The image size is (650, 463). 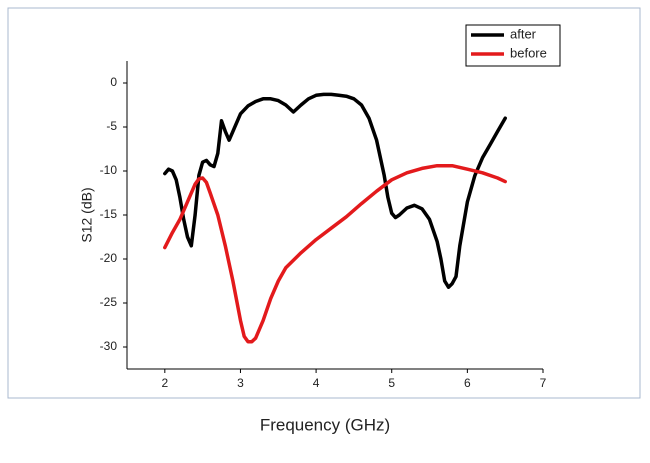 What do you see at coordinates (316, 383) in the screenshot?
I see `x-tick-label: 4` at bounding box center [316, 383].